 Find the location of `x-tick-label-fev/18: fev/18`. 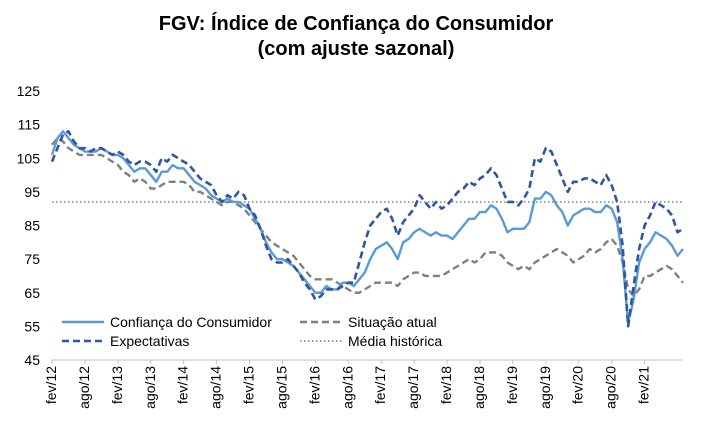

x-tick-label-fev/18: fev/18 is located at coordinates (446, 385).